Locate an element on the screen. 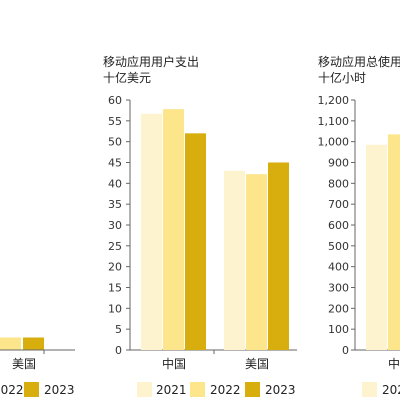 The height and width of the screenshot is (400, 400). right-y-tick-label: 900 is located at coordinates (338, 163).